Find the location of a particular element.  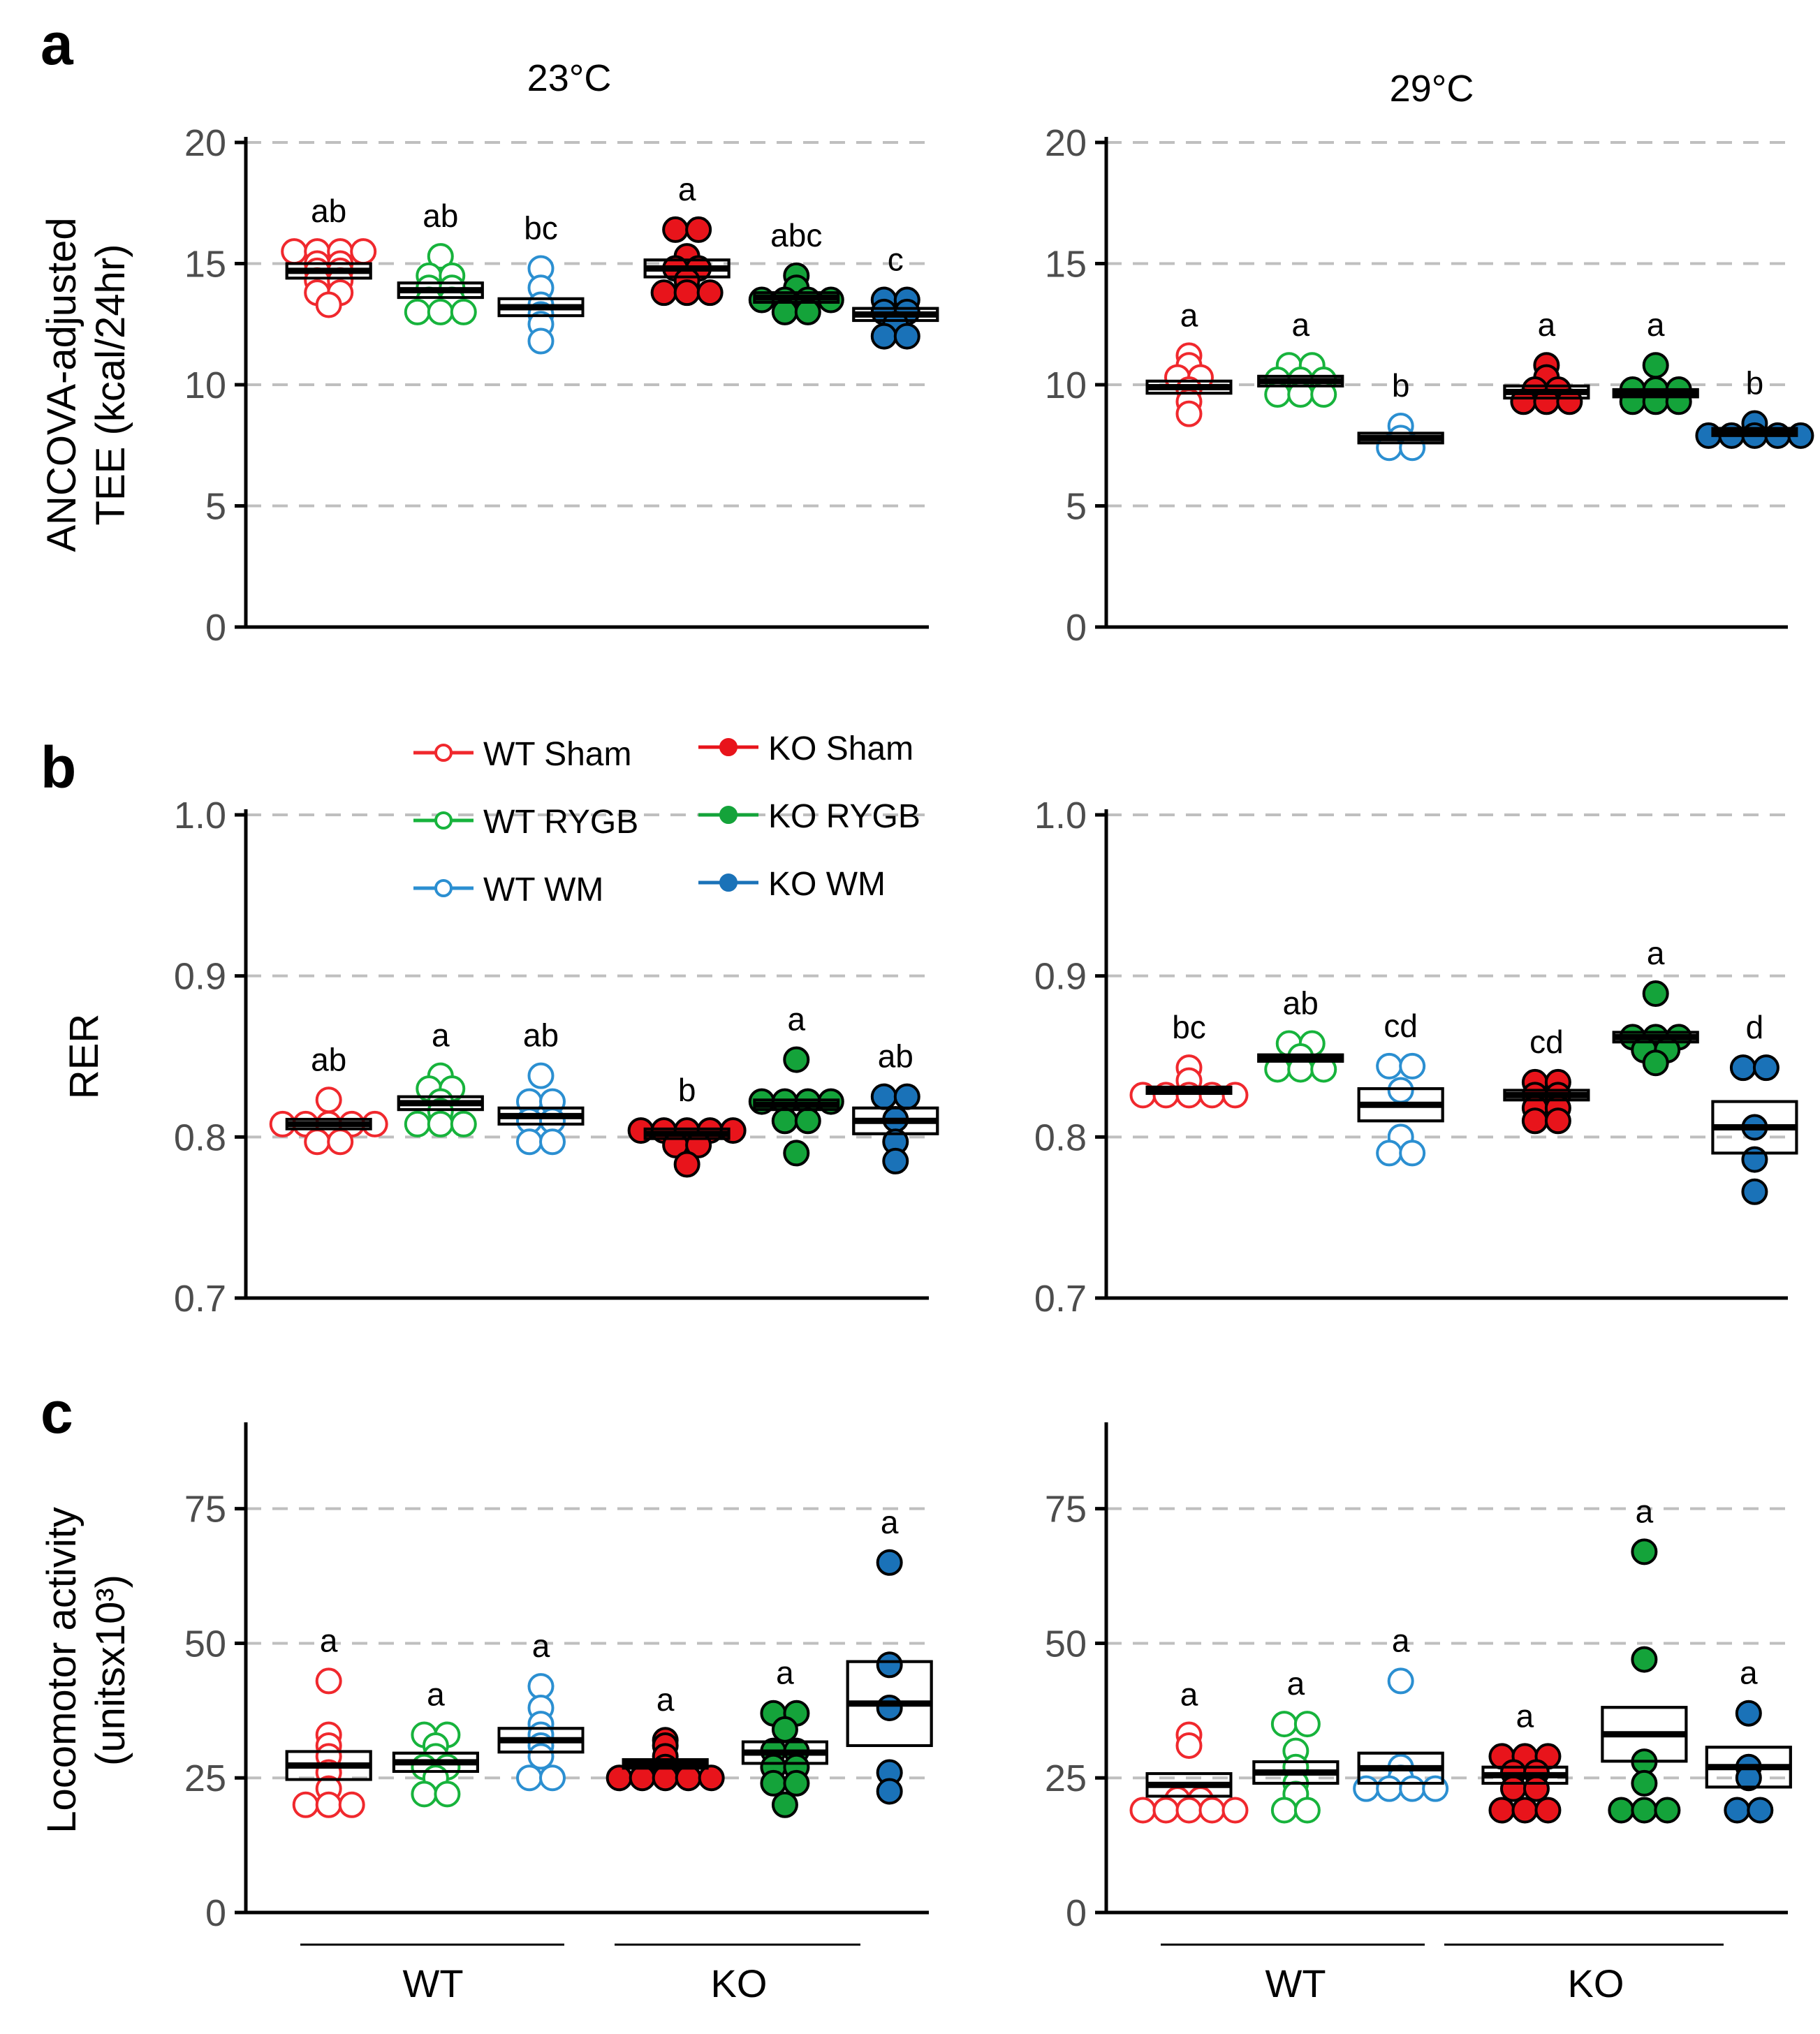

series-wt-wm: cd is located at coordinates (1400, 1087).